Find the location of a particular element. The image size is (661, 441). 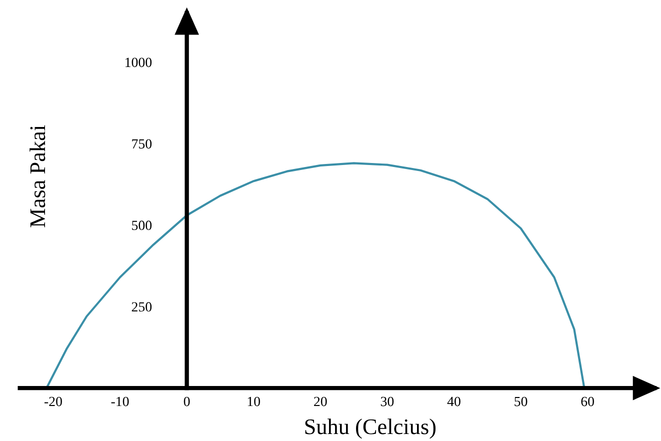

x-tick-label: 40 is located at coordinates (453, 401).